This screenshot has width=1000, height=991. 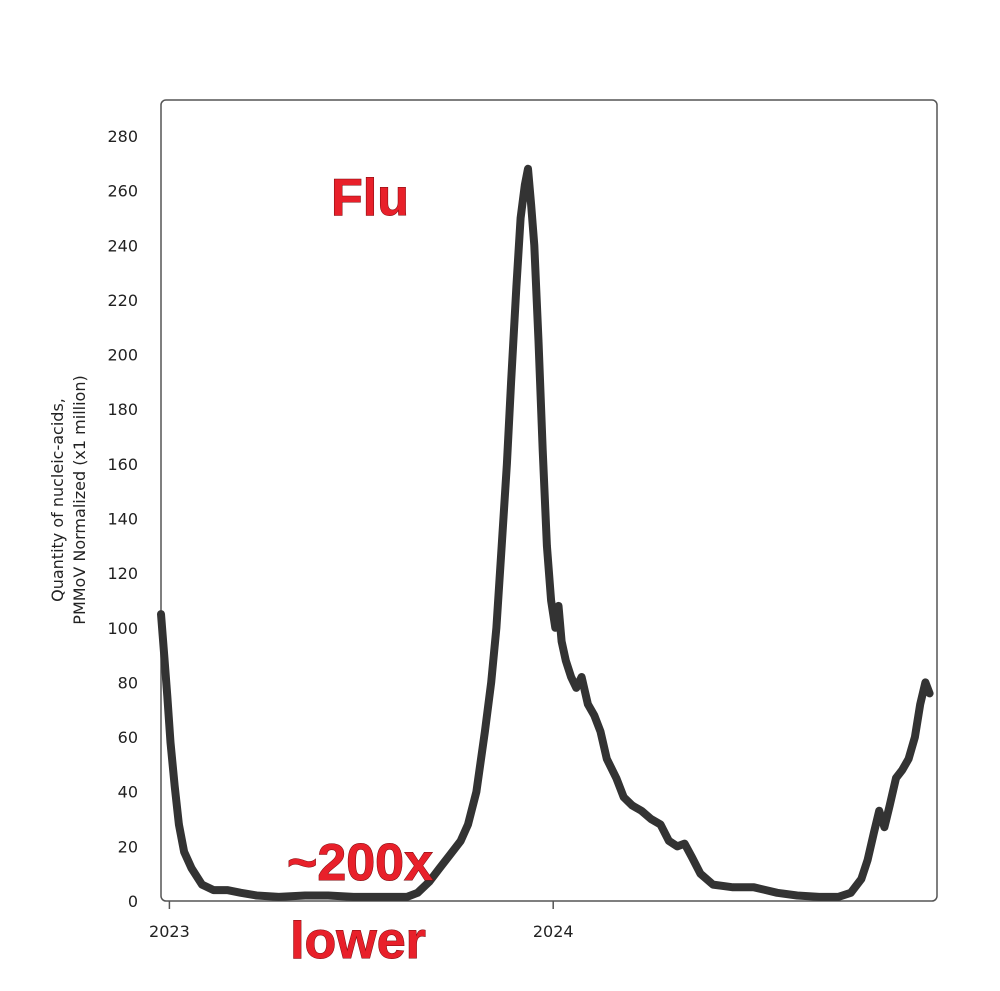 I want to click on y-tick-label: 260, so click(x=122, y=191).